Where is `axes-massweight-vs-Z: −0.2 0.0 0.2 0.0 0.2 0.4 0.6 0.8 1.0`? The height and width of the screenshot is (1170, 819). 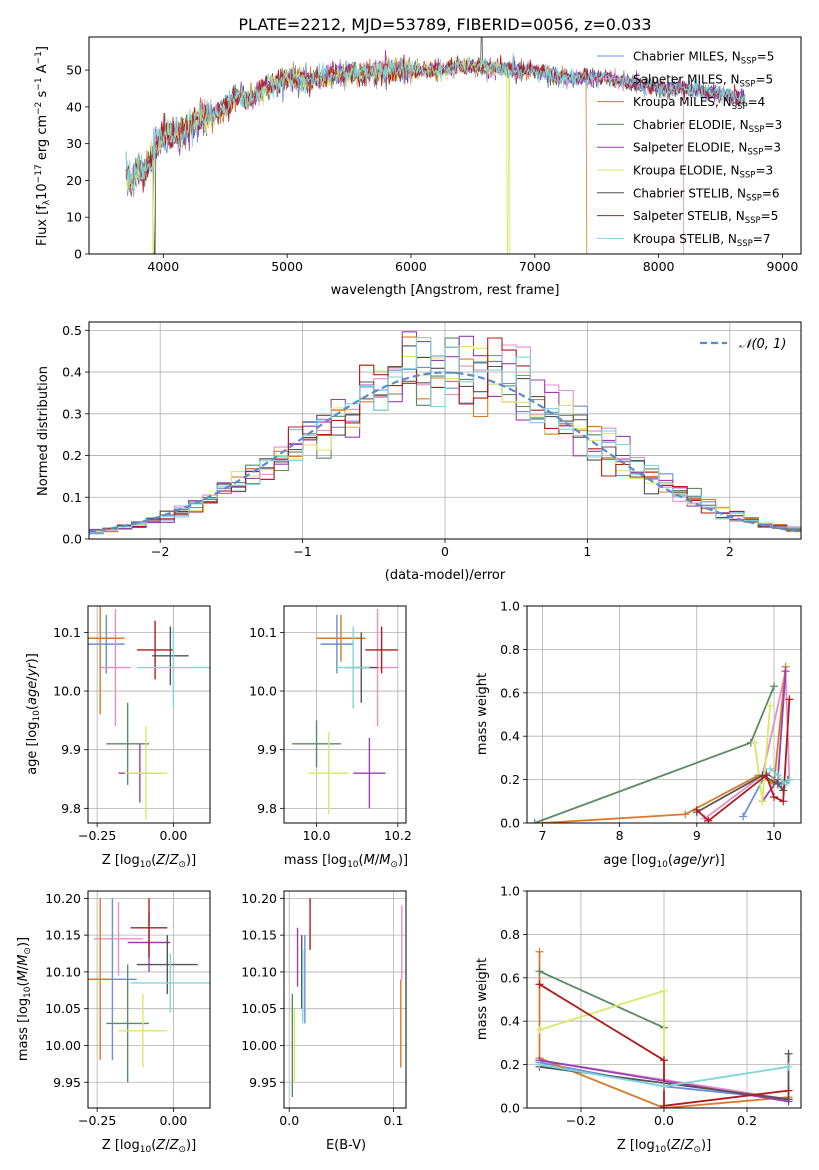 axes-massweight-vs-Z: −0.2 0.0 0.2 0.0 0.2 0.4 0.6 0.8 1.0 is located at coordinates (651, 1006).